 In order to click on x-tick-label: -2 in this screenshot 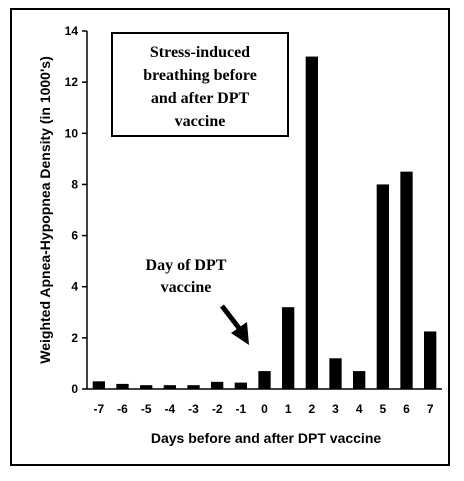, I will do `click(217, 409)`.